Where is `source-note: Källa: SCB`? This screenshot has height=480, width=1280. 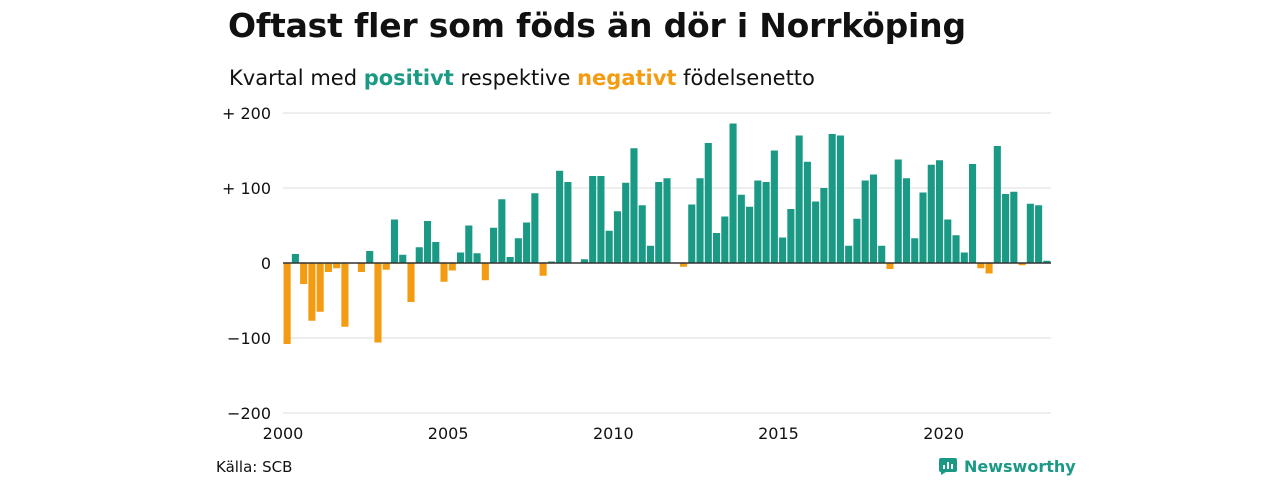 source-note: Källa: SCB is located at coordinates (254, 467).